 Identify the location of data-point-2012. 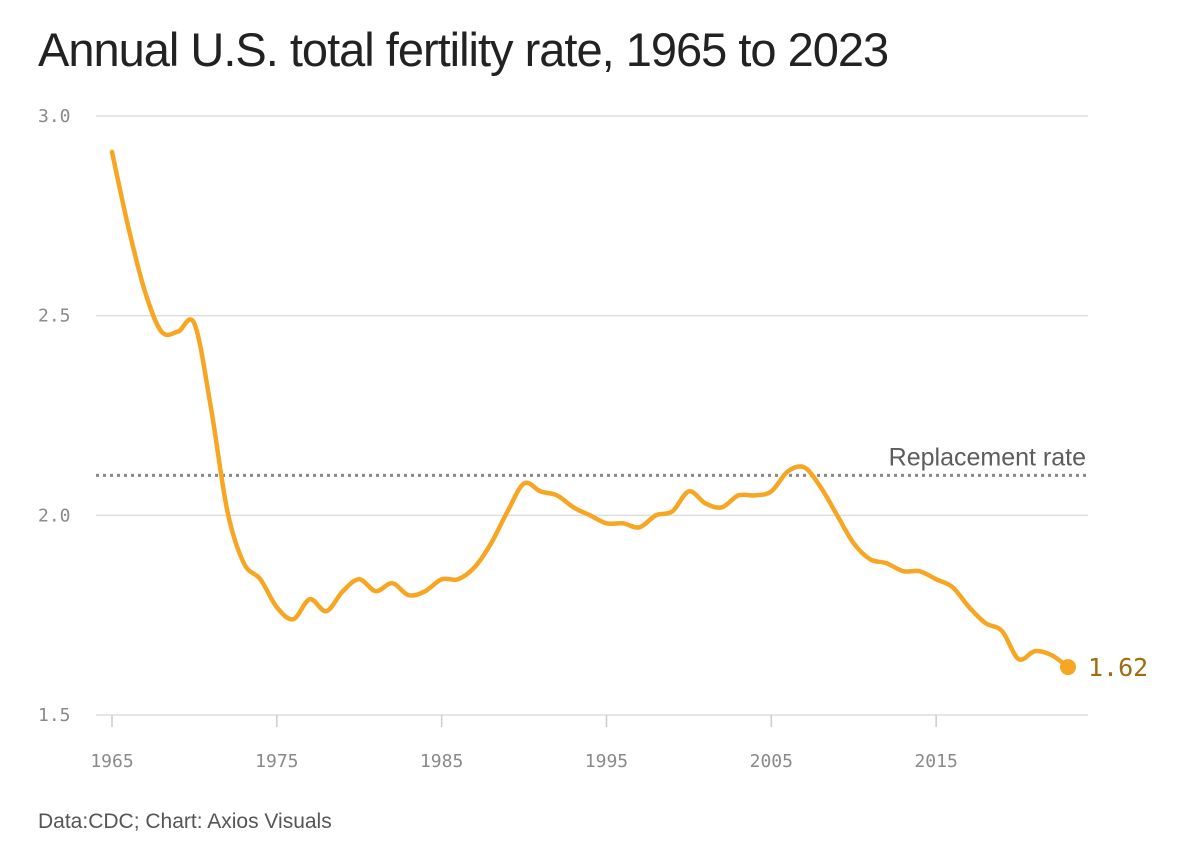
(887, 563).